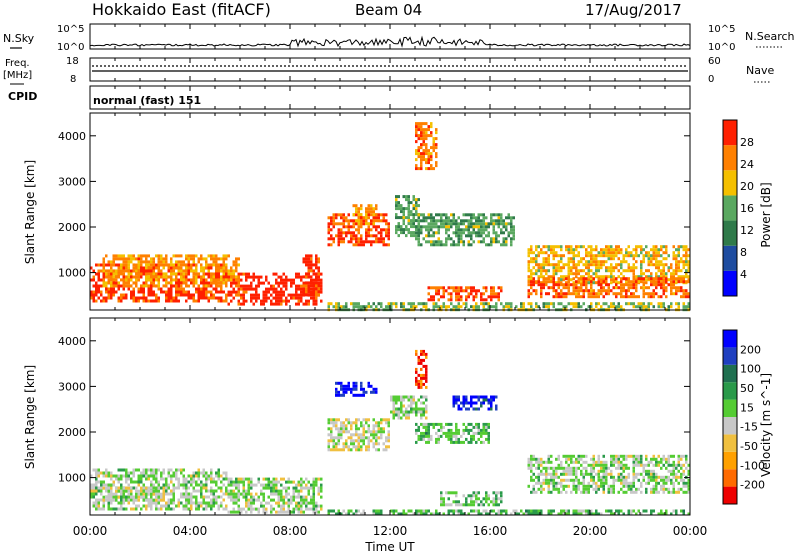 The height and width of the screenshot is (554, 800). I want to click on colorbar-tick-label: 20, so click(747, 186).